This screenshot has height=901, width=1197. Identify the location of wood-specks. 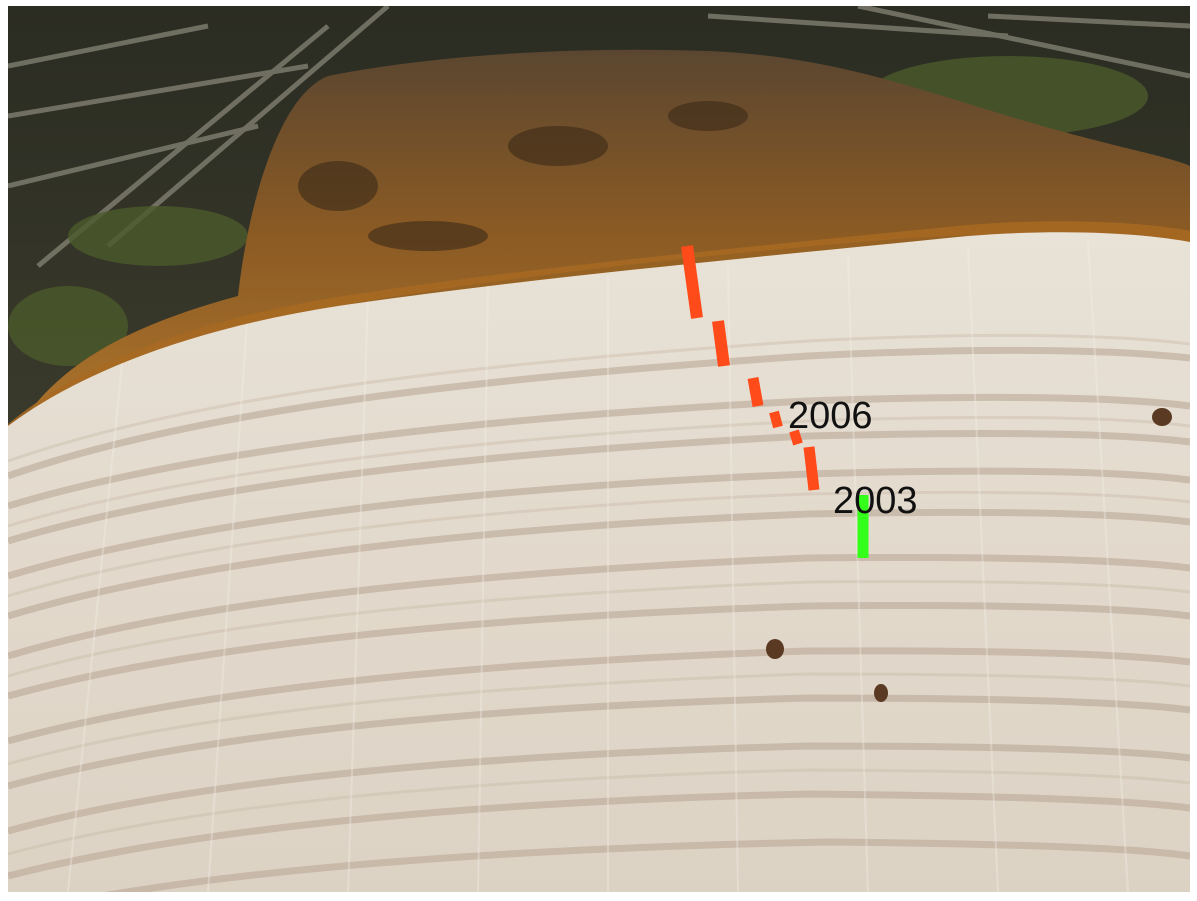
(969, 555).